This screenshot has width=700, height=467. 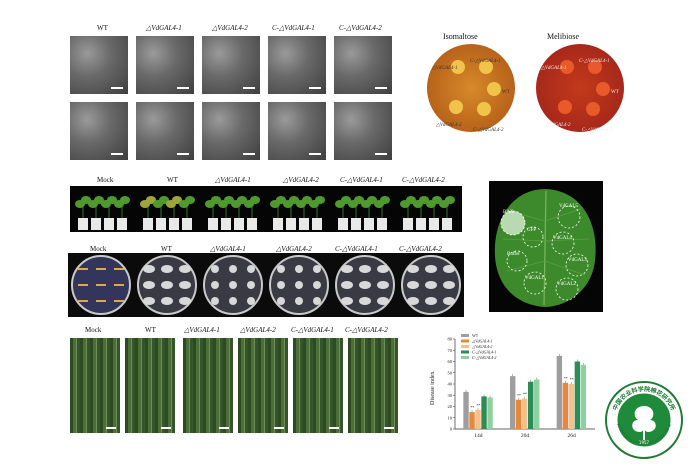 I want to click on plant-label-d2: △VdGAL4-2, so click(x=301, y=180).